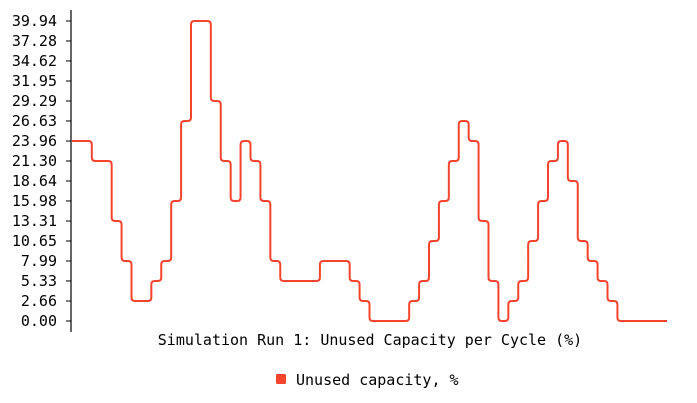 The image size is (697, 403). What do you see at coordinates (34, 81) in the screenshot?
I see `y-tick-label: 31.95` at bounding box center [34, 81].